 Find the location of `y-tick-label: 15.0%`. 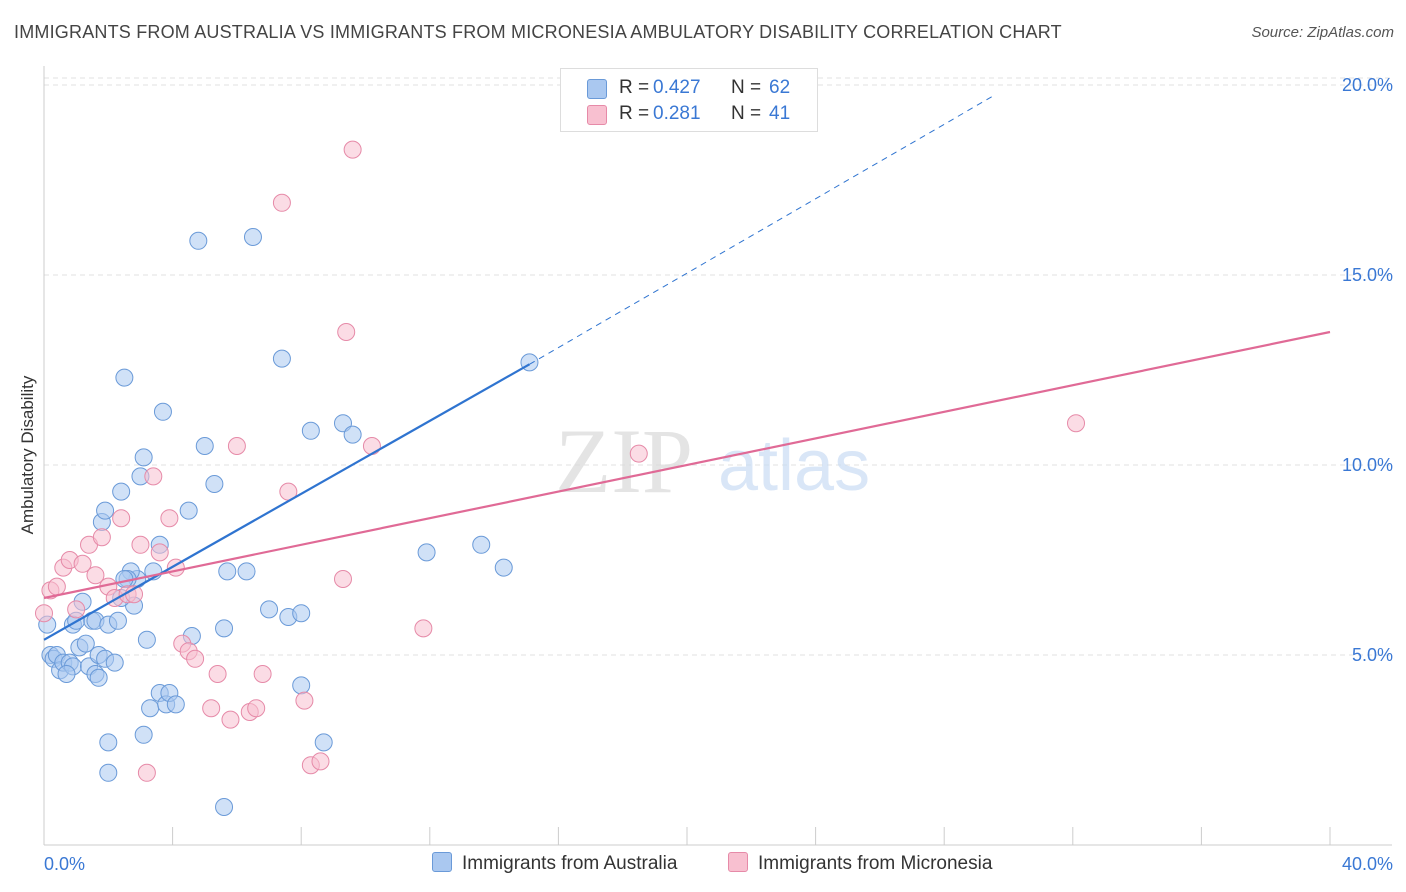

y-tick-label: 15.0% is located at coordinates (1367, 275).